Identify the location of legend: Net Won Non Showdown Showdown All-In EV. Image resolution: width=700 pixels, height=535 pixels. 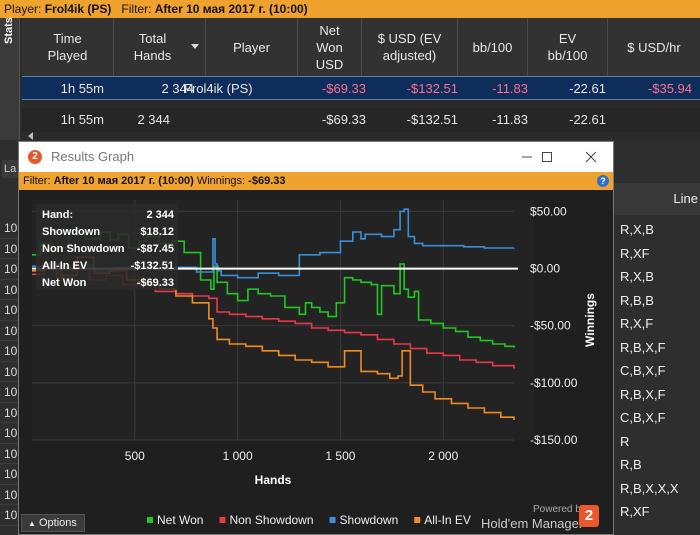
(316, 522).